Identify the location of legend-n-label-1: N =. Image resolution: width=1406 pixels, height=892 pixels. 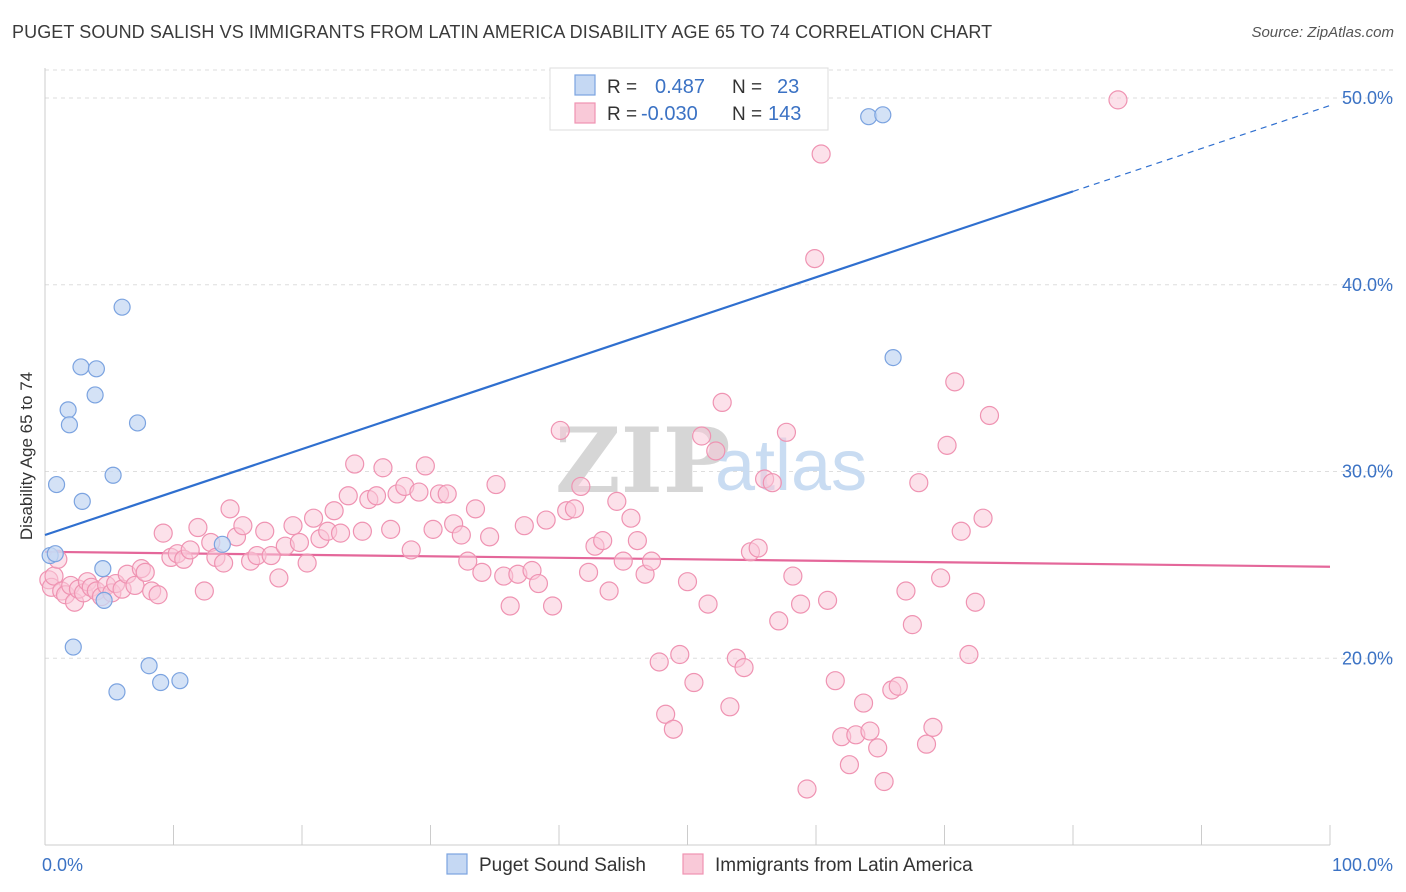
(747, 87).